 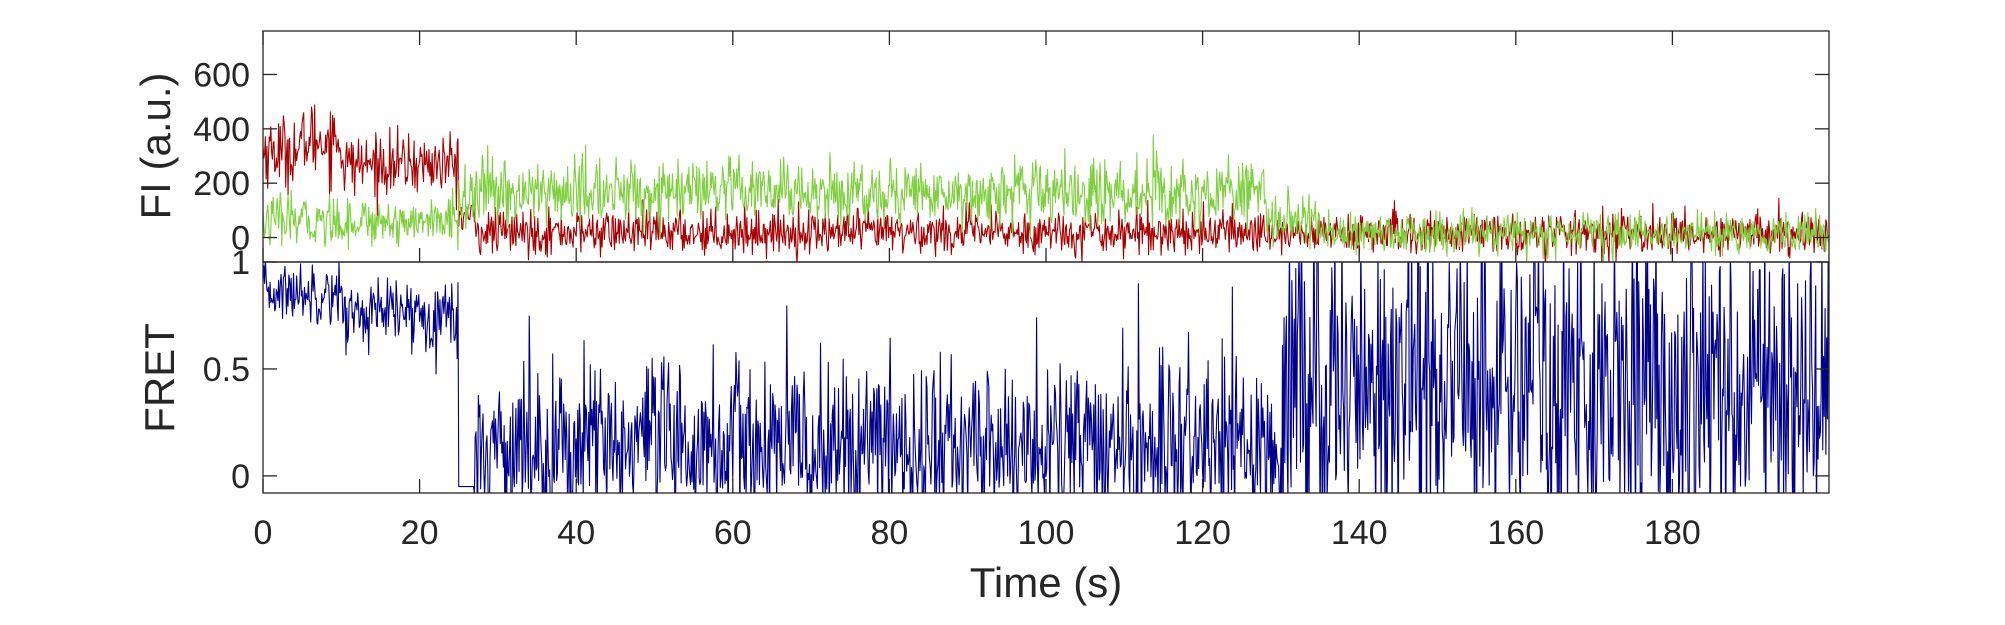 I want to click on y-tick-label: 200, so click(x=221, y=184).